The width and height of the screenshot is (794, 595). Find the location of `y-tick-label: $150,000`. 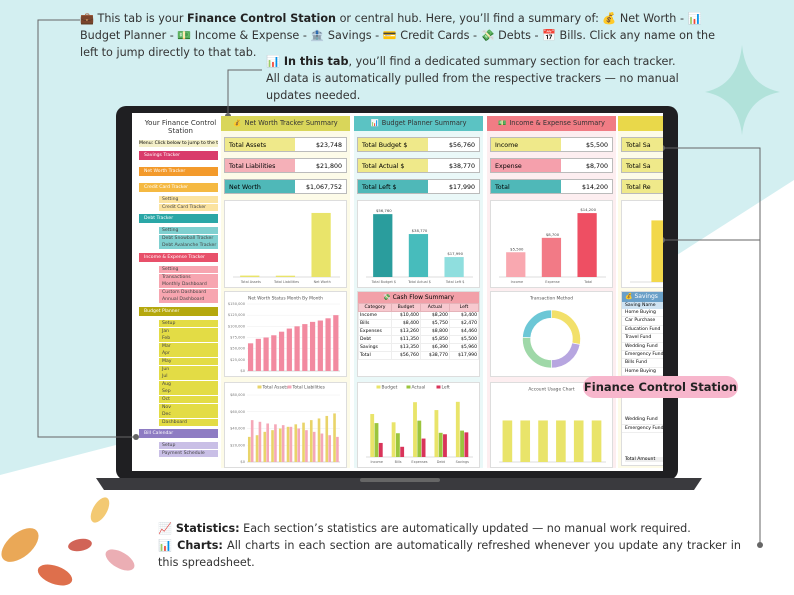

y-tick-label: $150,000 is located at coordinates (237, 304).